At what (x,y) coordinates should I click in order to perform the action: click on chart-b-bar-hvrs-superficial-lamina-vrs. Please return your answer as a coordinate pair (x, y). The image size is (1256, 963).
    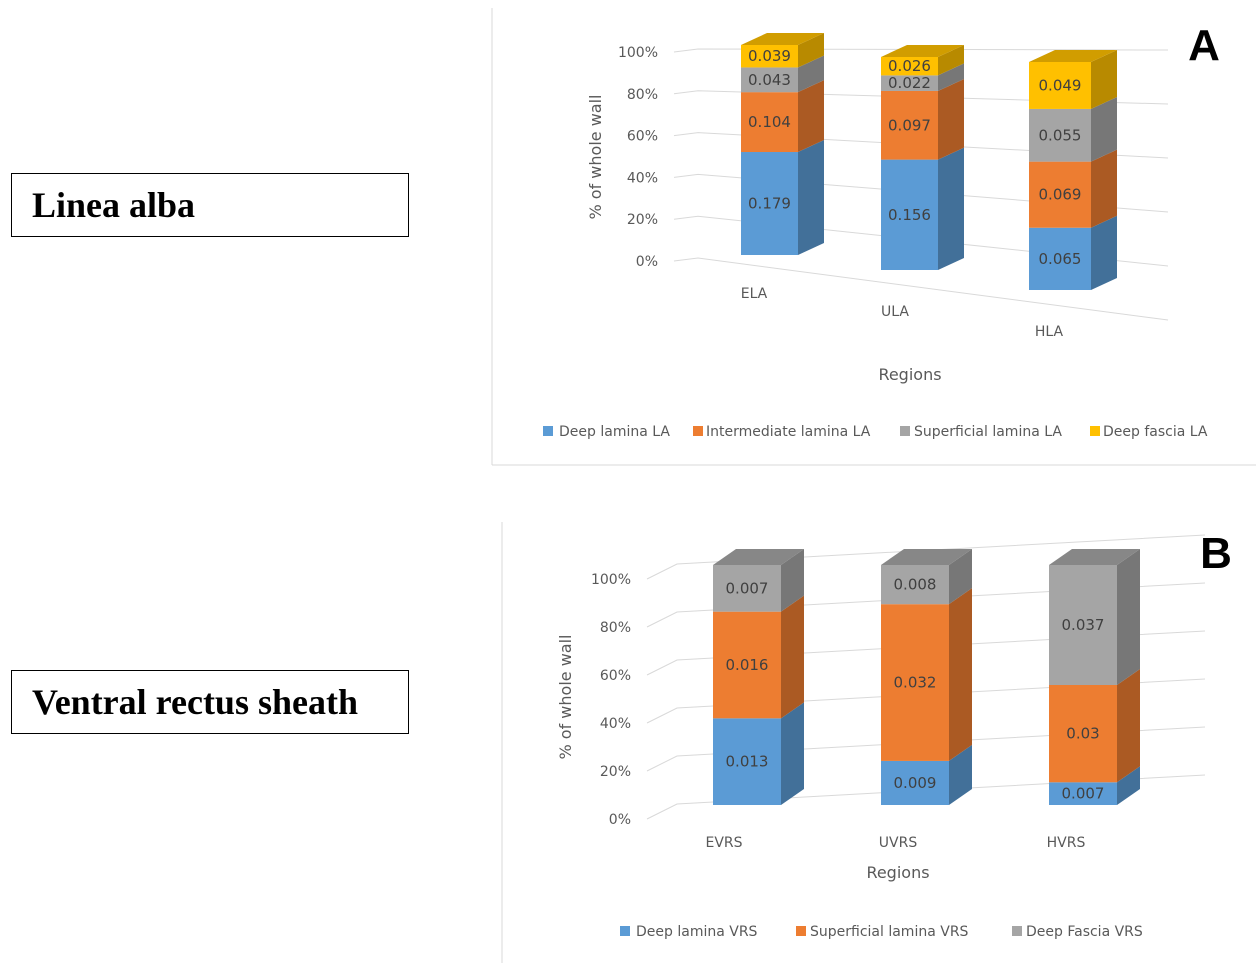
    Looking at the image, I should click on (1083, 734).